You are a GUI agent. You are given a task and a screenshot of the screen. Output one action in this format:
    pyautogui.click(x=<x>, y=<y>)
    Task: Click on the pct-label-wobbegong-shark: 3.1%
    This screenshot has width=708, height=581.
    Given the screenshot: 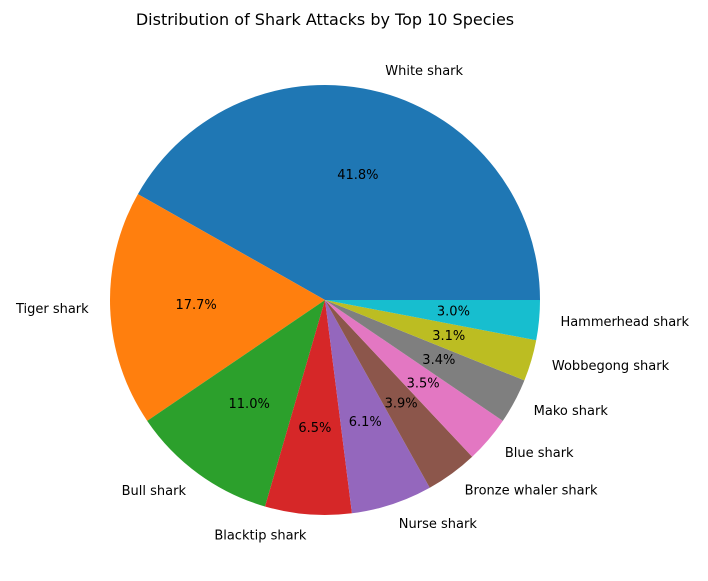 What is the action you would take?
    pyautogui.click(x=448, y=336)
    